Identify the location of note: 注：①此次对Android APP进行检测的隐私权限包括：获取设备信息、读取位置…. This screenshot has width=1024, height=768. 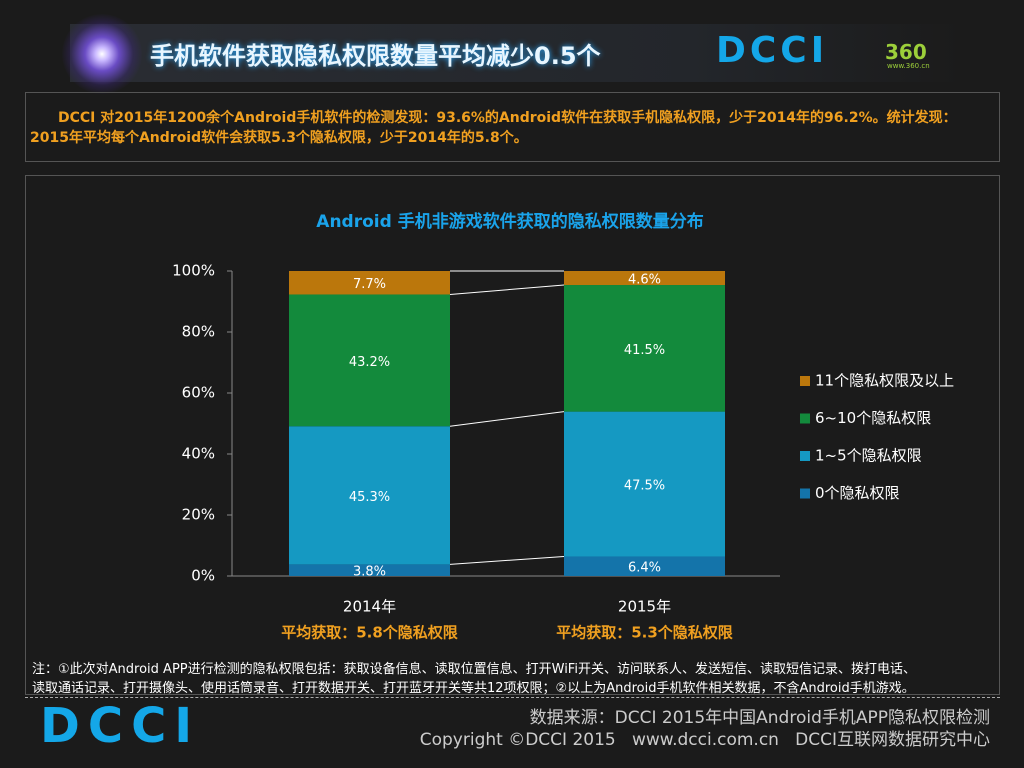
(517, 679).